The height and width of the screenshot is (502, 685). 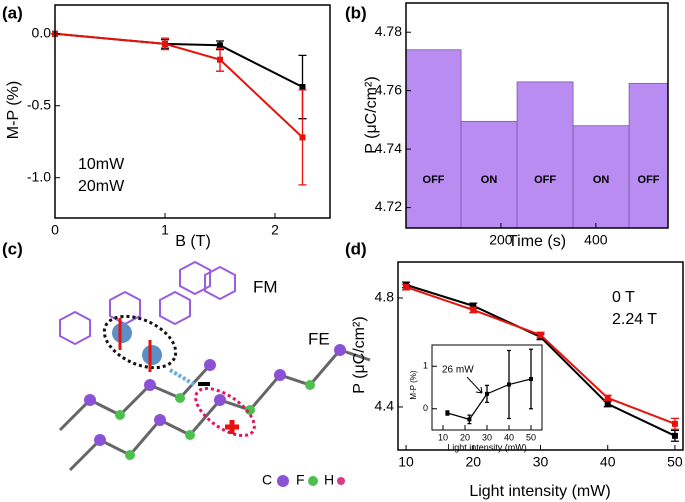 What do you see at coordinates (39, 176) in the screenshot?
I see `y-tick-label: -1.0` at bounding box center [39, 176].